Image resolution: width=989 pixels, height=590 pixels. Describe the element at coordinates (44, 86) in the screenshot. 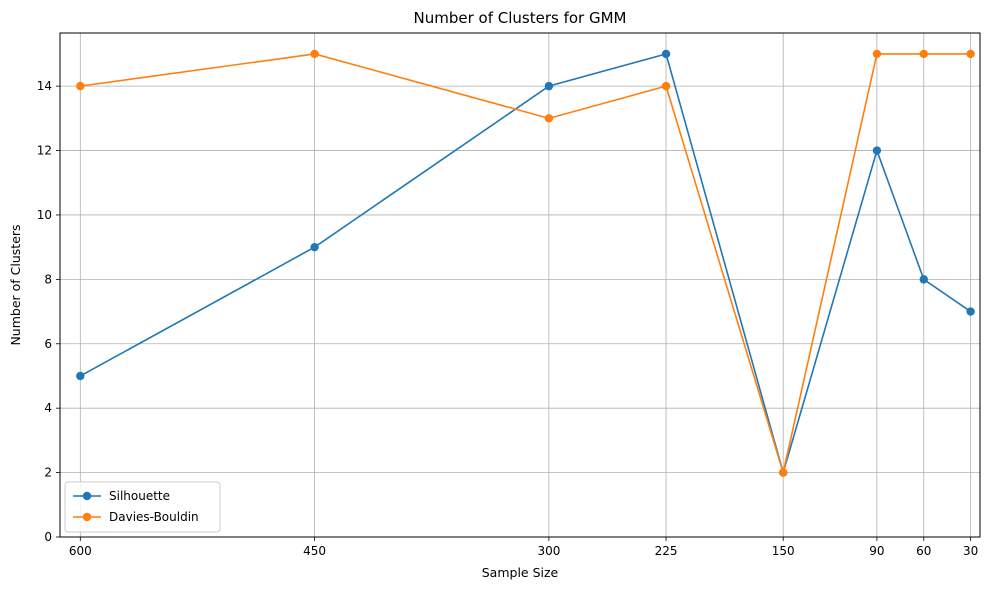

I see `y-tick-label: 14` at that location.